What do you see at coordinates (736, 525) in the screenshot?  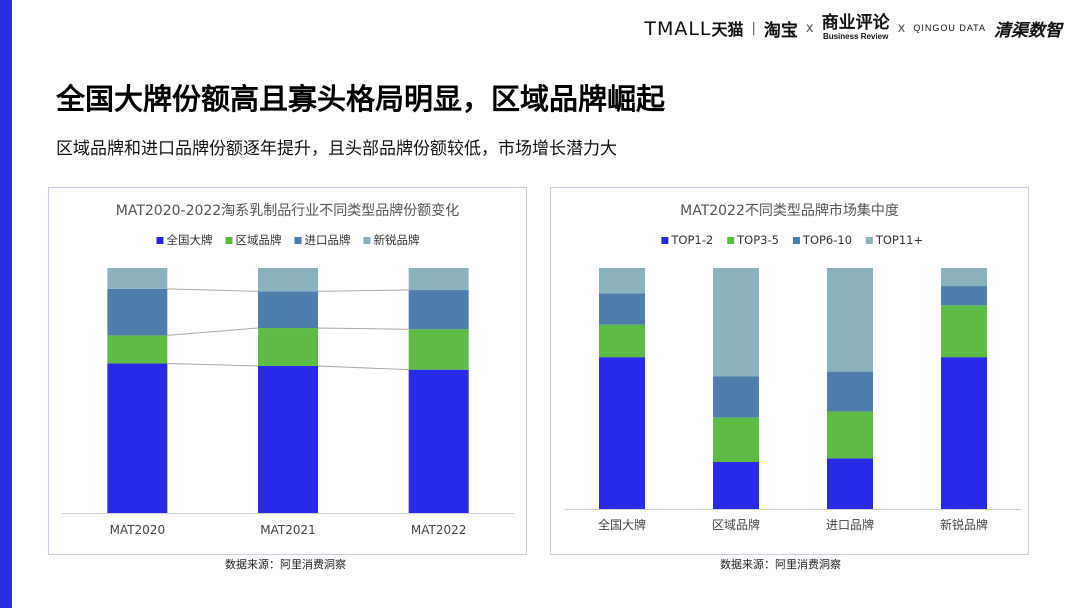 I see `x-tick-label: 区域品牌` at bounding box center [736, 525].